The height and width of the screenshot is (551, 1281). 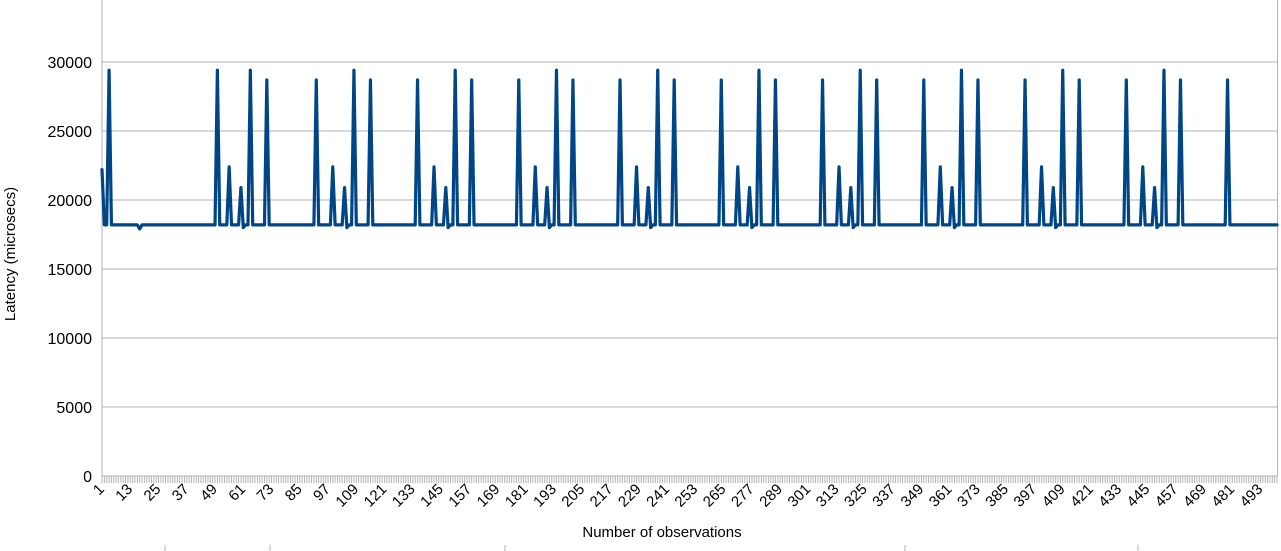 What do you see at coordinates (99, 490) in the screenshot?
I see `x-tick-label: 1` at bounding box center [99, 490].